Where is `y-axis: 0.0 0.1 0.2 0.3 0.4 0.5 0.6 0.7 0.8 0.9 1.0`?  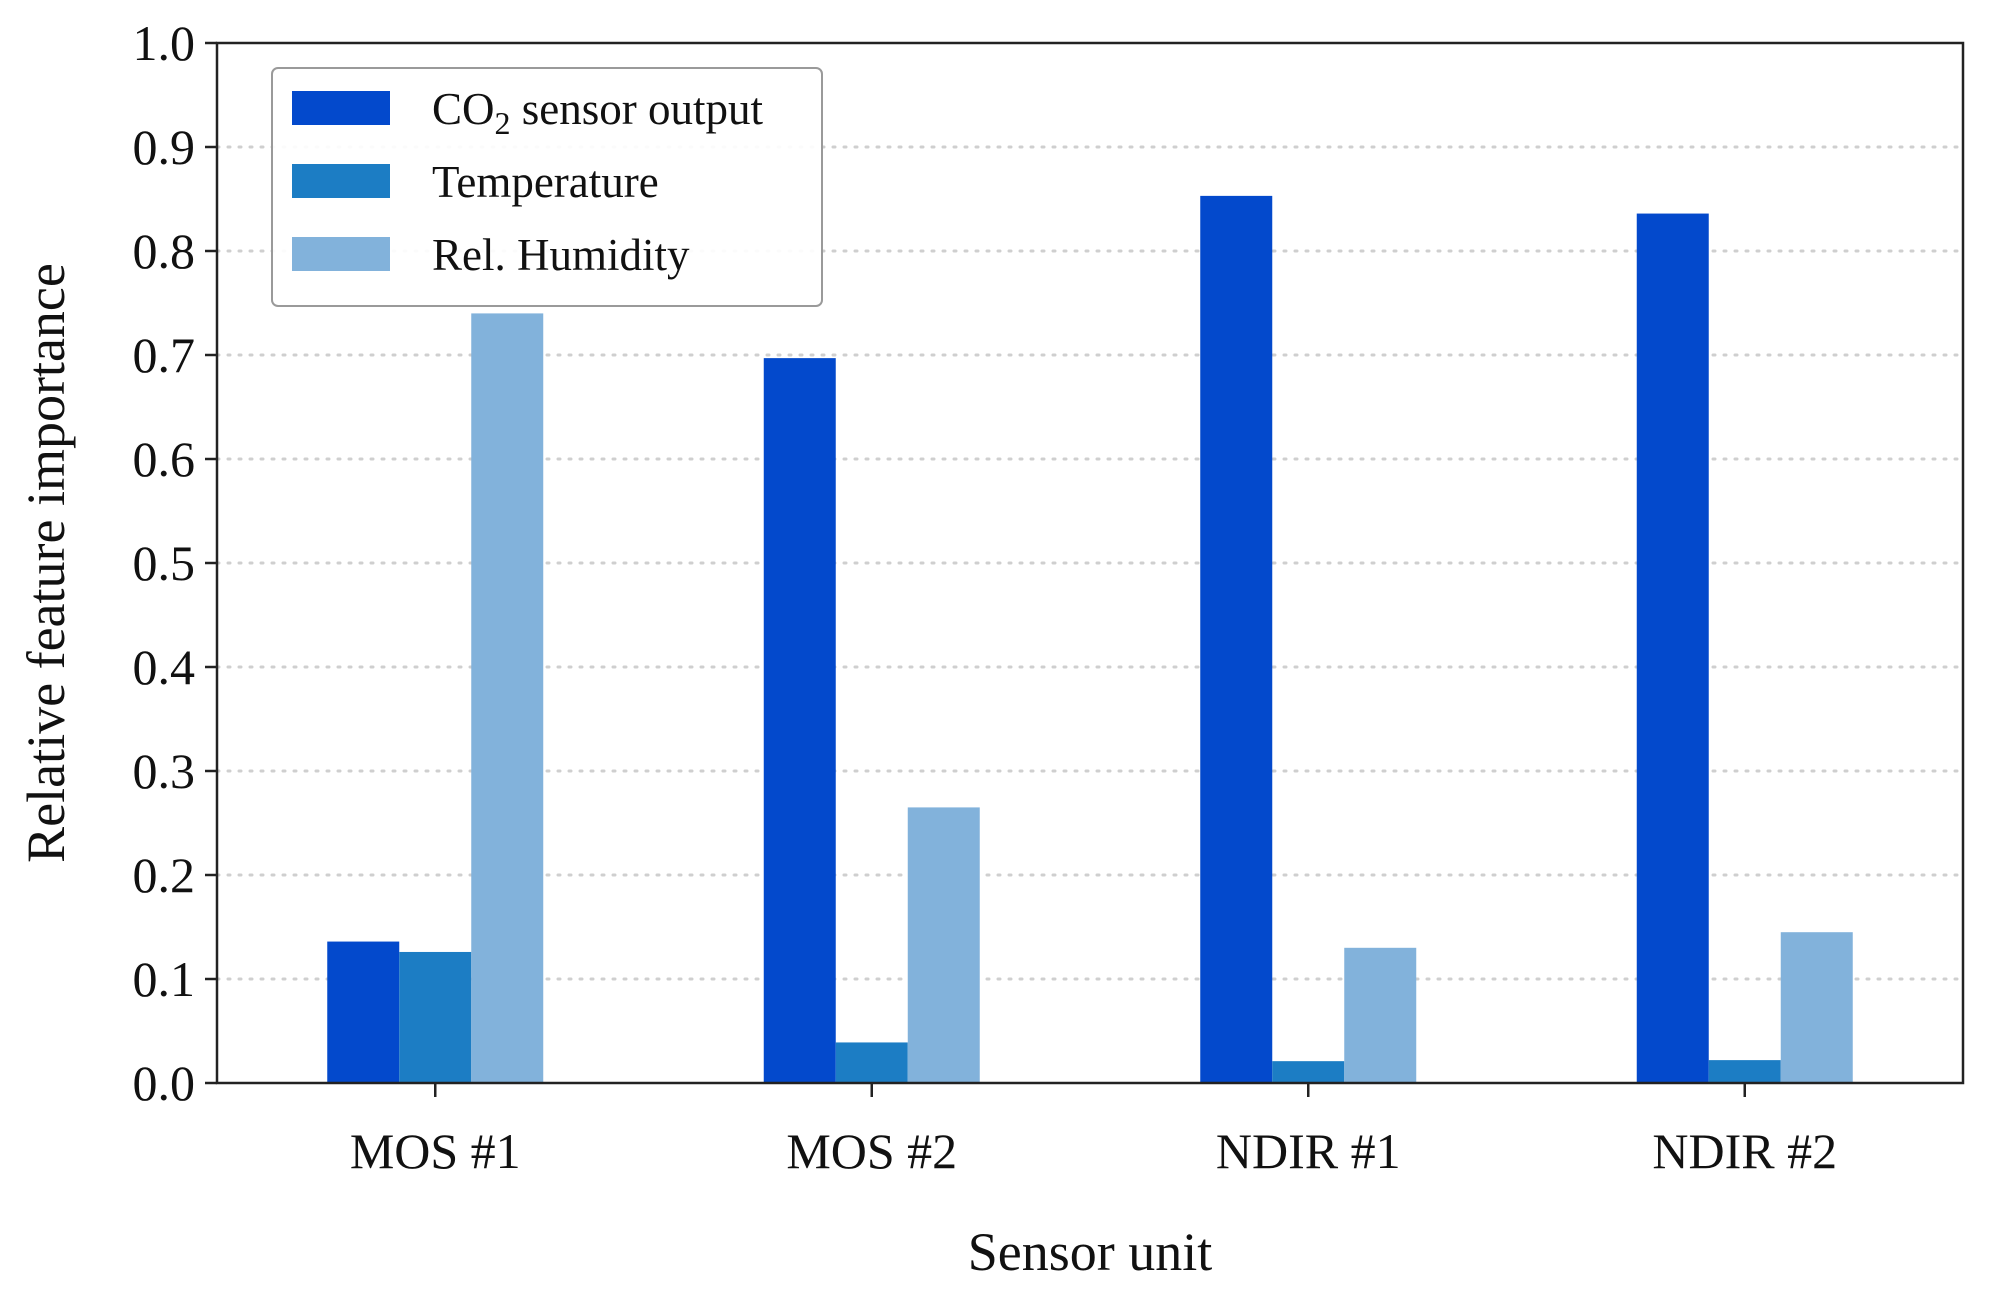 y-axis: 0.0 0.1 0.2 0.3 0.4 0.5 0.6 0.7 0.8 0.9 1.0 is located at coordinates (175, 563).